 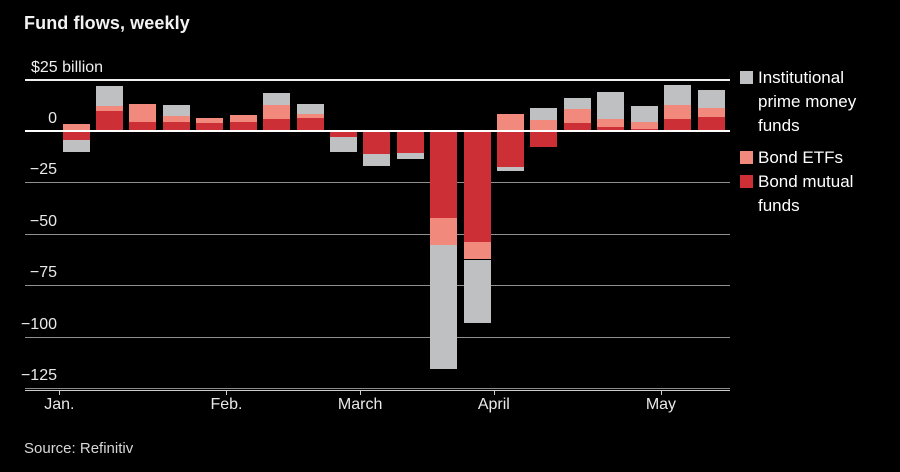 I want to click on legend-label: Bond mutual funds, so click(x=806, y=193).